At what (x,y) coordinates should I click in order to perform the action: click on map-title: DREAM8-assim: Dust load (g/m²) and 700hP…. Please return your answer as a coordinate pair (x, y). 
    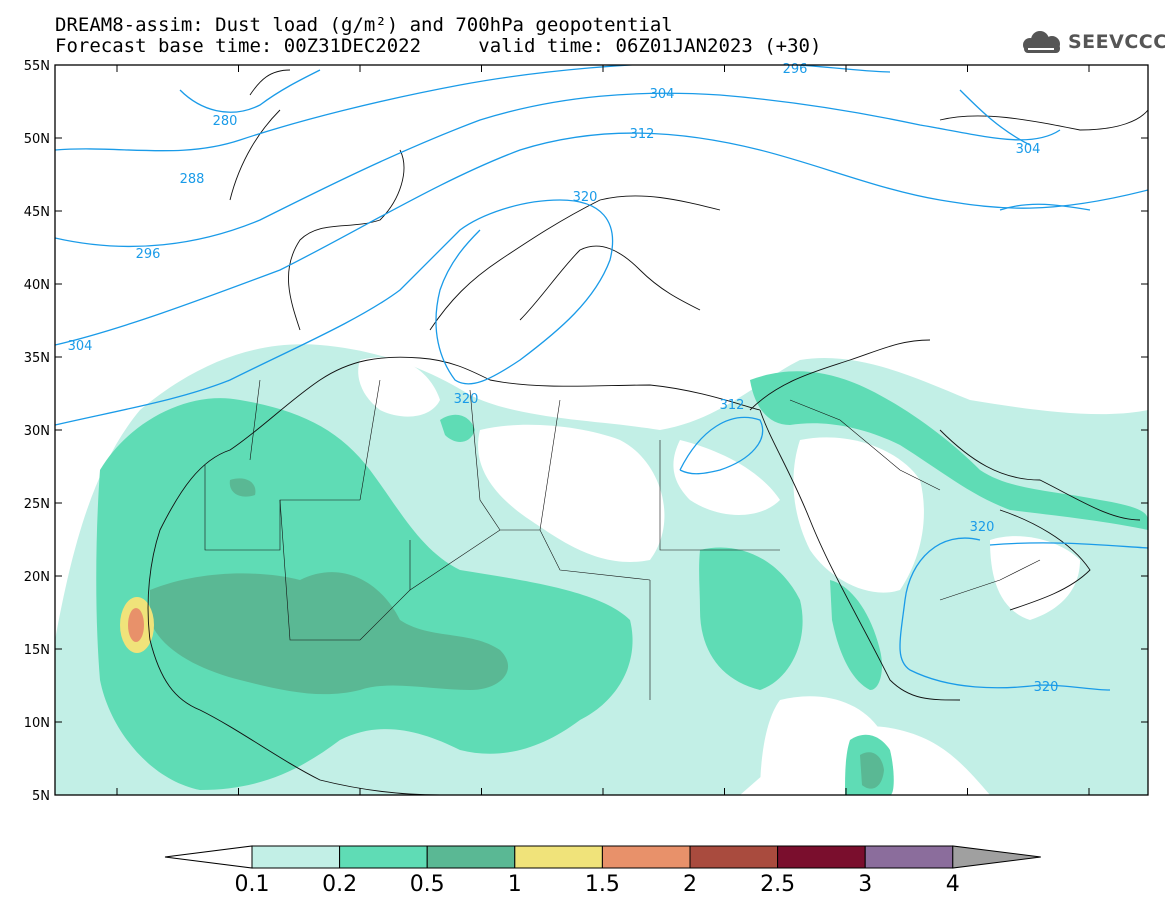
    Looking at the image, I should click on (364, 25).